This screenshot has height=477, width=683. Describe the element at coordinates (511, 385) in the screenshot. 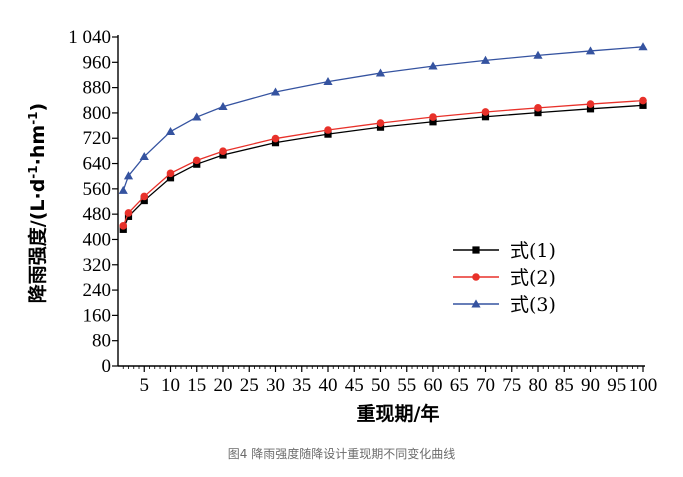

I see `x-tick-label: 75` at that location.